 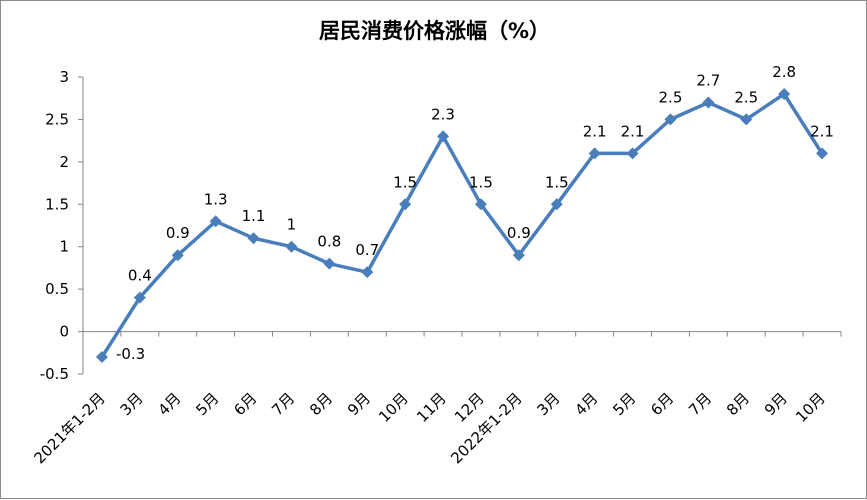 I want to click on x-tick-label: 2021年1-2月, so click(x=70, y=428).